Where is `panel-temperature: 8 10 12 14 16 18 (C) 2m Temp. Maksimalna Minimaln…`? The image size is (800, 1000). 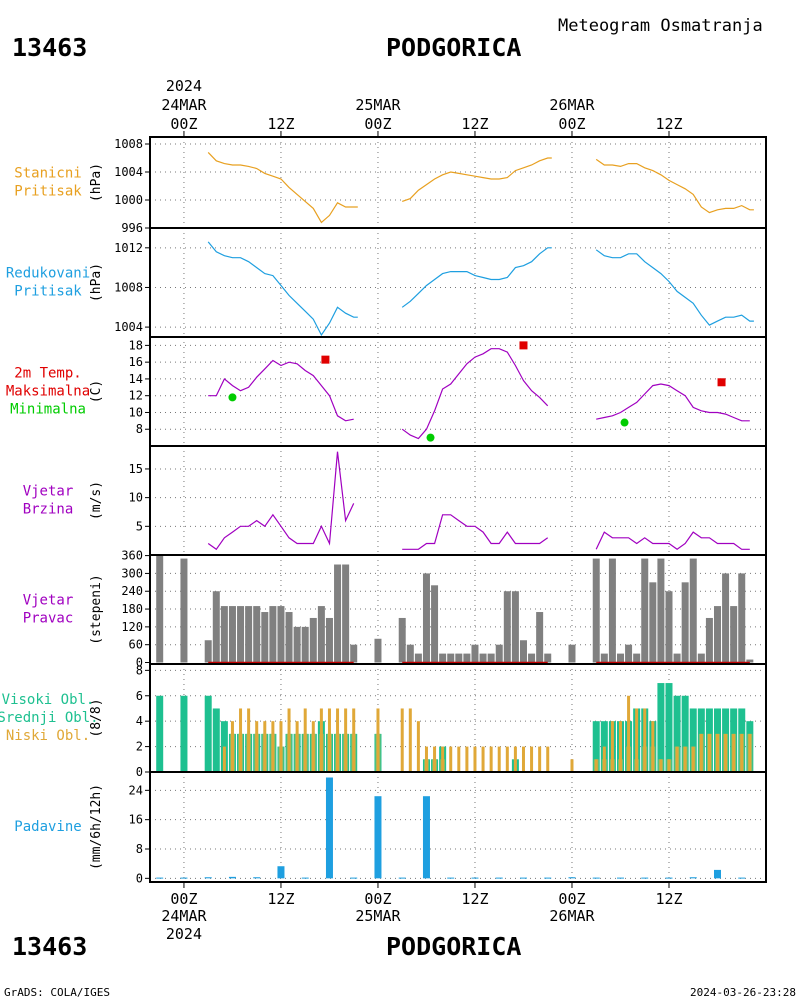
panel-temperature: 8 10 12 14 16 18 (C) 2m Temp. Maksimalna Minimaln… is located at coordinates (386, 391).